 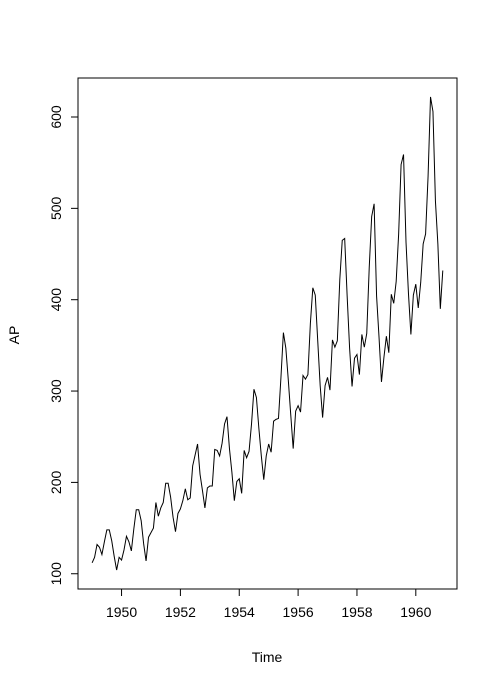 What do you see at coordinates (14, 335) in the screenshot?
I see `y-axis-title: AP` at bounding box center [14, 335].